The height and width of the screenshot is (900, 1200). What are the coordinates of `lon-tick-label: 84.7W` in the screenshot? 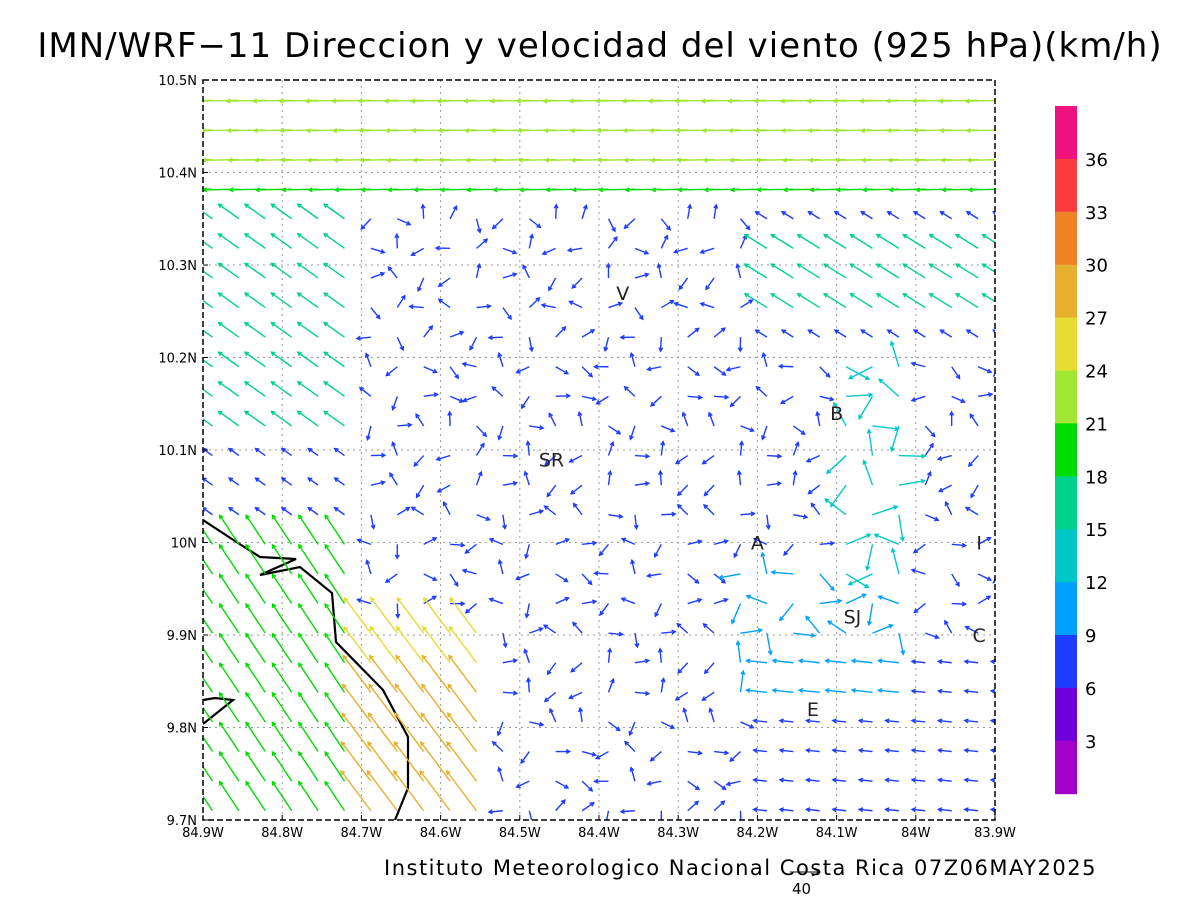 It's located at (361, 833).